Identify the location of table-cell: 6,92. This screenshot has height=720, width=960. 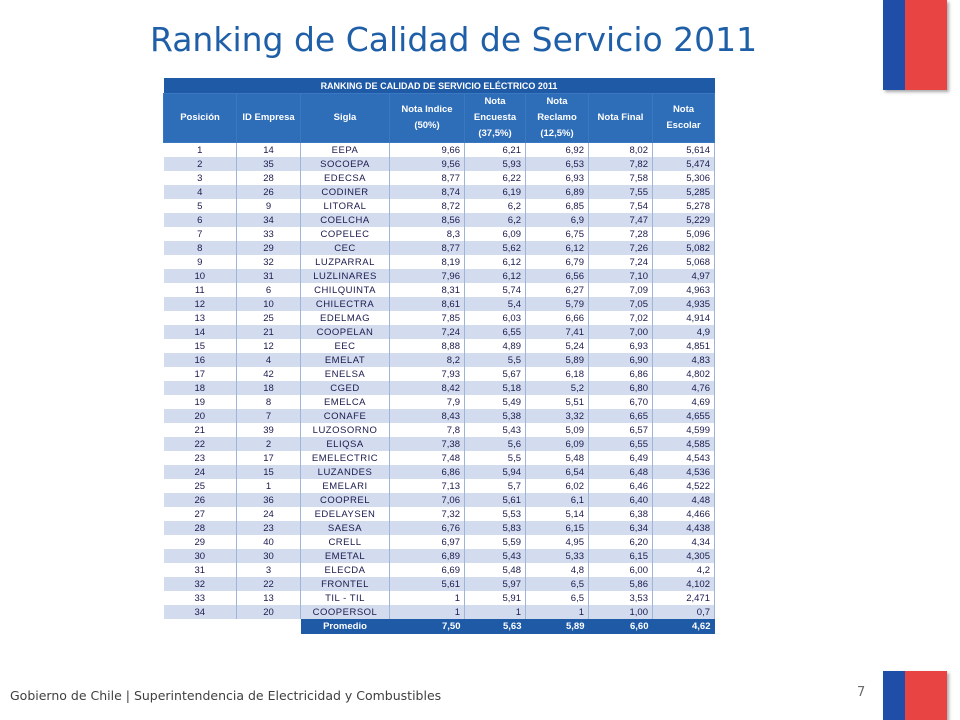
(557, 149).